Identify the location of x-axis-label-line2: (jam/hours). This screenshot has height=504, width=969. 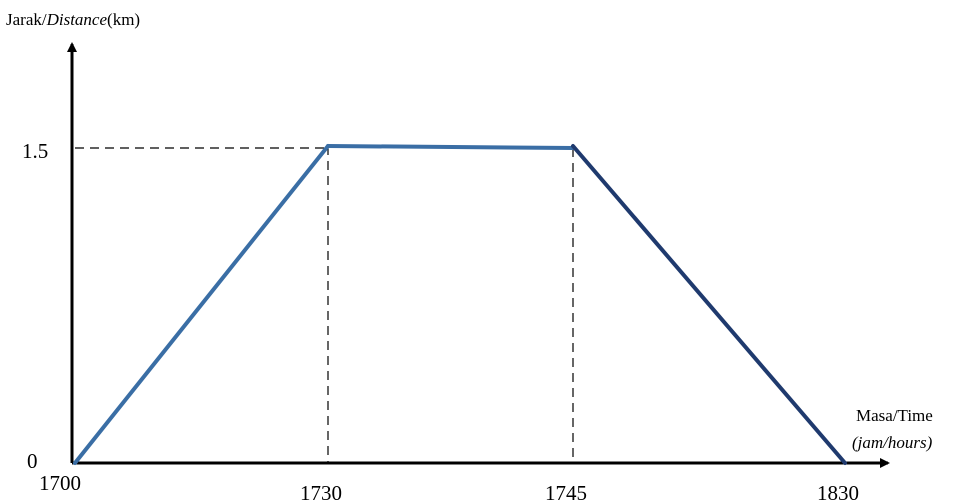
(892, 442).